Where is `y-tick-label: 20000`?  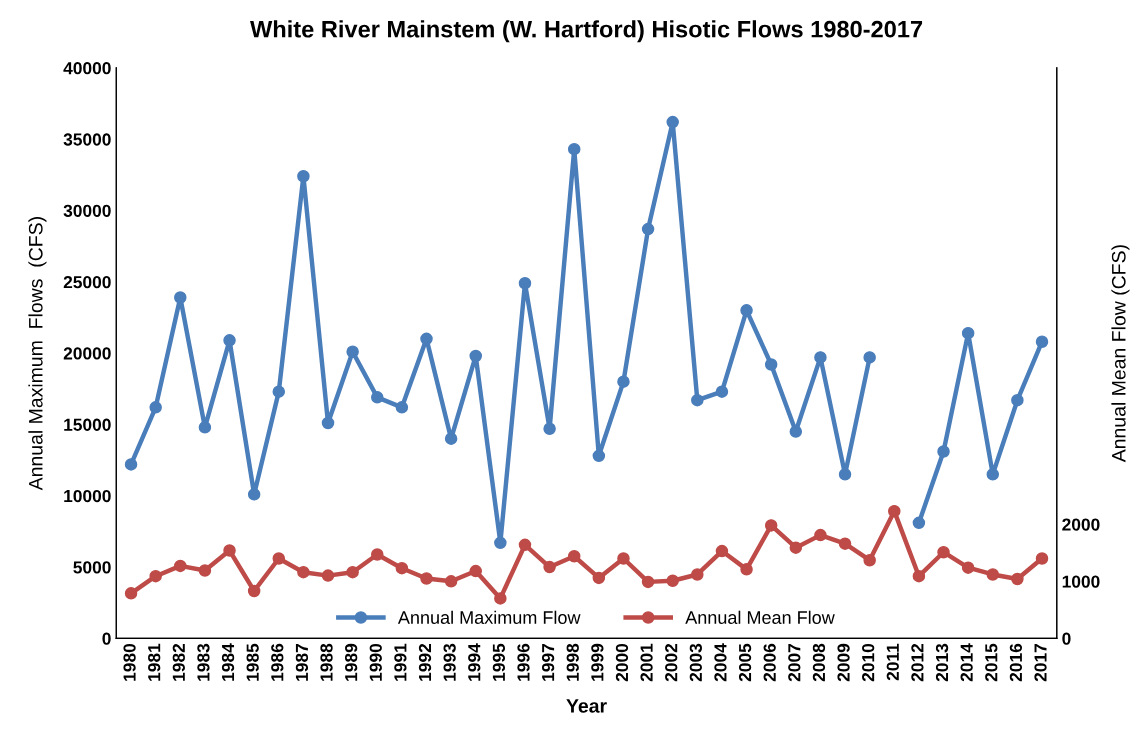 y-tick-label: 20000 is located at coordinates (87, 353).